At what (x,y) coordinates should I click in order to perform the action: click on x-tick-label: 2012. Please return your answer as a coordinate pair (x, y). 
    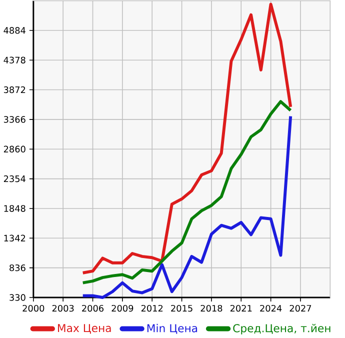
    Looking at the image, I should click on (152, 308).